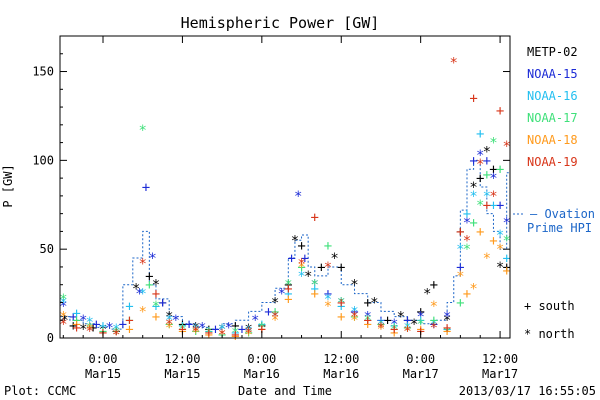 The image size is (600, 400). Describe the element at coordinates (162, 303) in the screenshot. I see `point-noaa-15-9: +` at that location.